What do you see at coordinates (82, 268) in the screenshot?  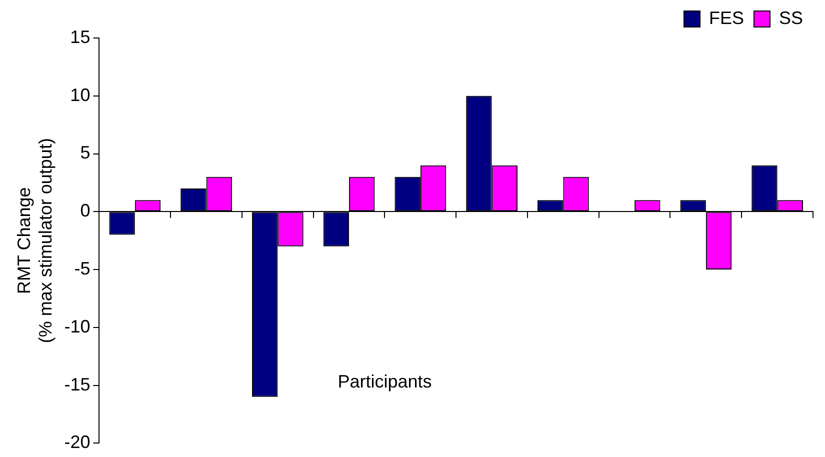 I see `y-tick-label: -5` at bounding box center [82, 268].